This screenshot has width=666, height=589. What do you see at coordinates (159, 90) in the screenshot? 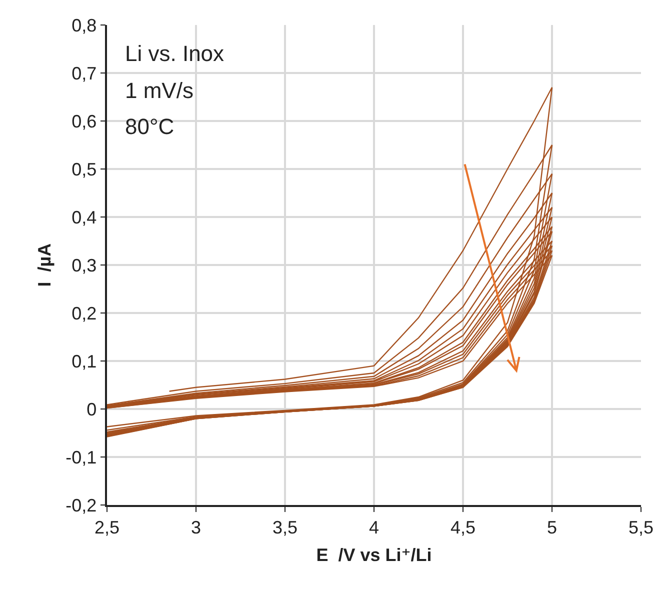
I see `annotation: 1 mV/s` at bounding box center [159, 90].